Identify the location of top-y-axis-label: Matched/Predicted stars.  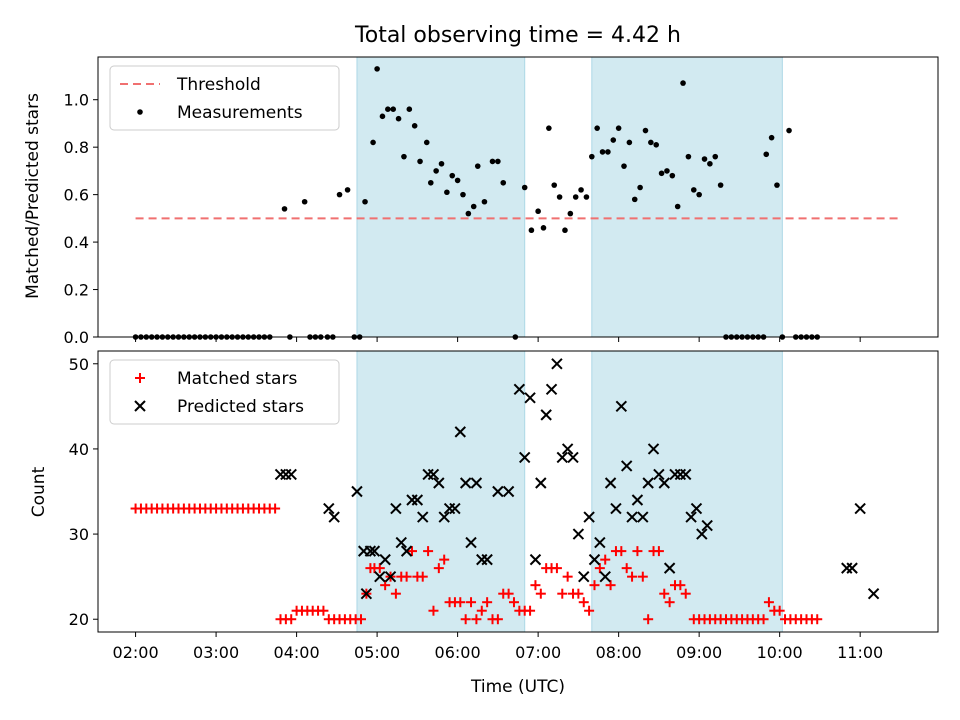
(33, 196).